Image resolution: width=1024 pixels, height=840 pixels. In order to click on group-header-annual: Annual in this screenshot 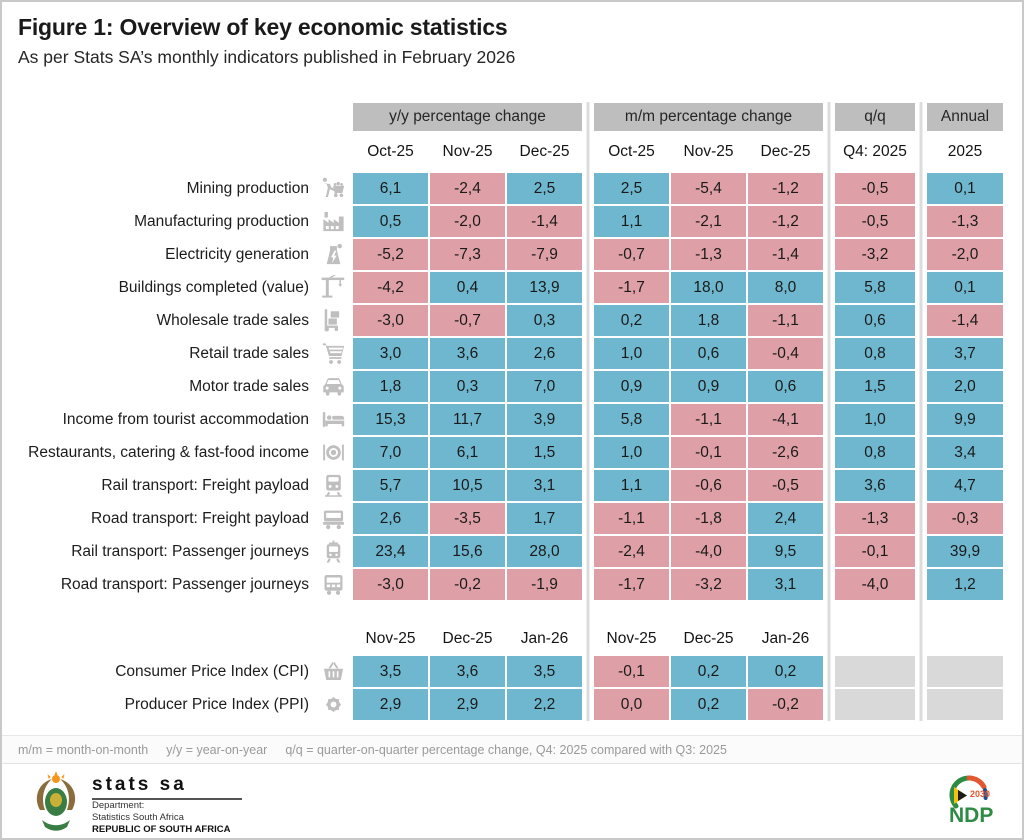, I will do `click(965, 117)`.